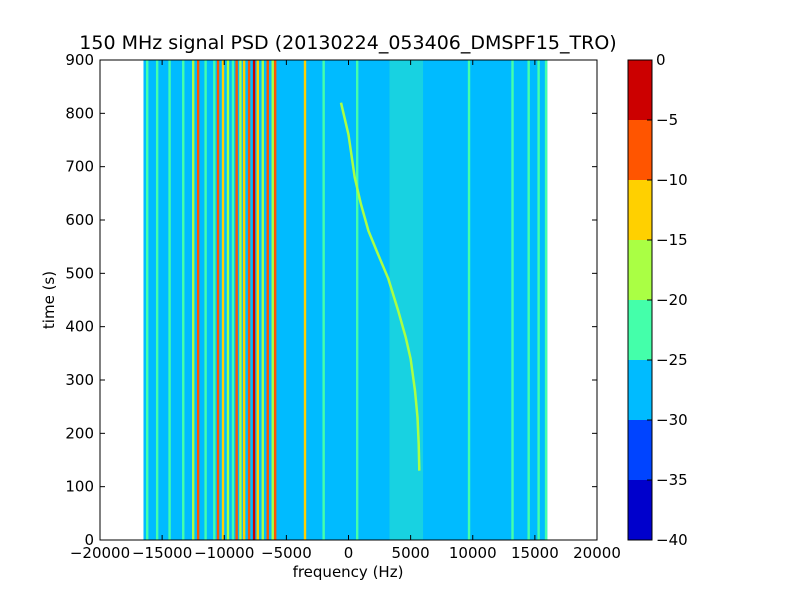 The width and height of the screenshot is (800, 604). What do you see at coordinates (79, 433) in the screenshot?
I see `y-tick-label: 200` at bounding box center [79, 433].